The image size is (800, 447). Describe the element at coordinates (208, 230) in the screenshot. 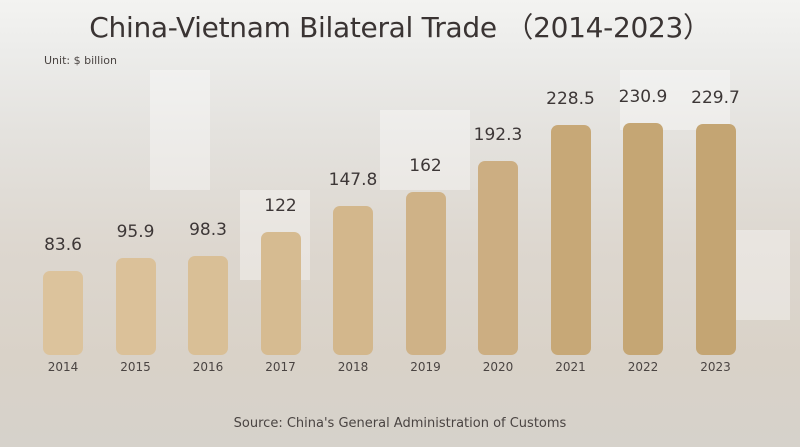

I see `value-label: 98.3` at that location.